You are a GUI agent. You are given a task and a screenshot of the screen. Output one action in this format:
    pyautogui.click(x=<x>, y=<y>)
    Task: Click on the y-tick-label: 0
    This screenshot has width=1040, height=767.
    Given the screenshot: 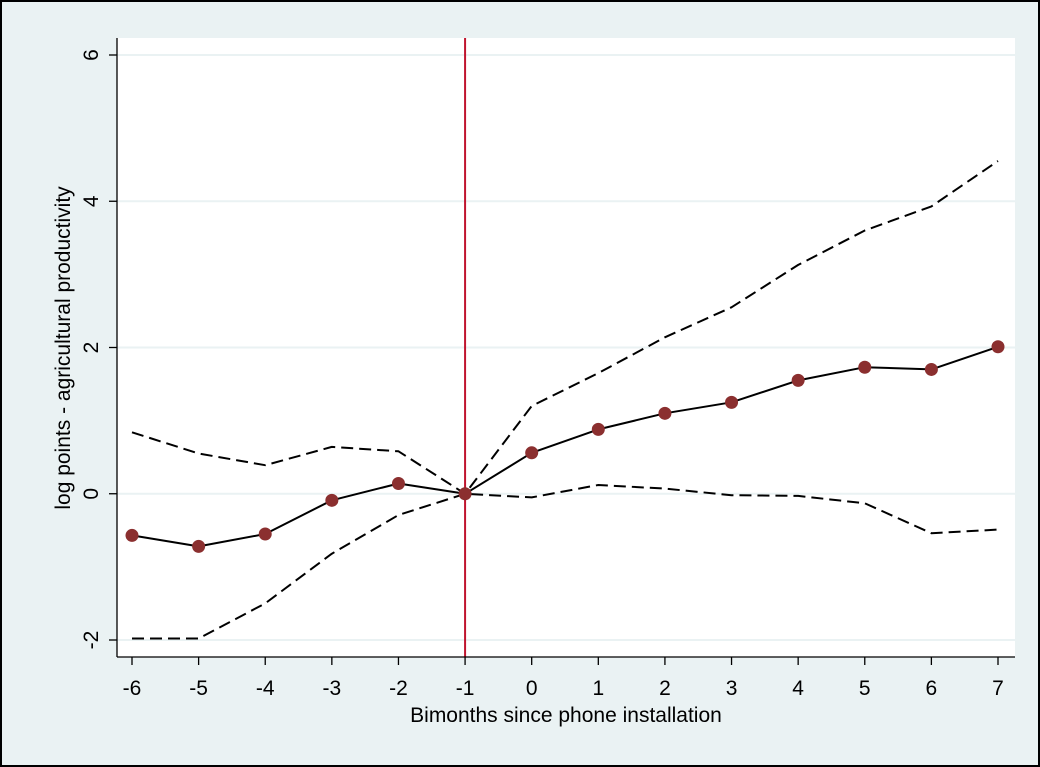 What is the action you would take?
    pyautogui.click(x=91, y=494)
    